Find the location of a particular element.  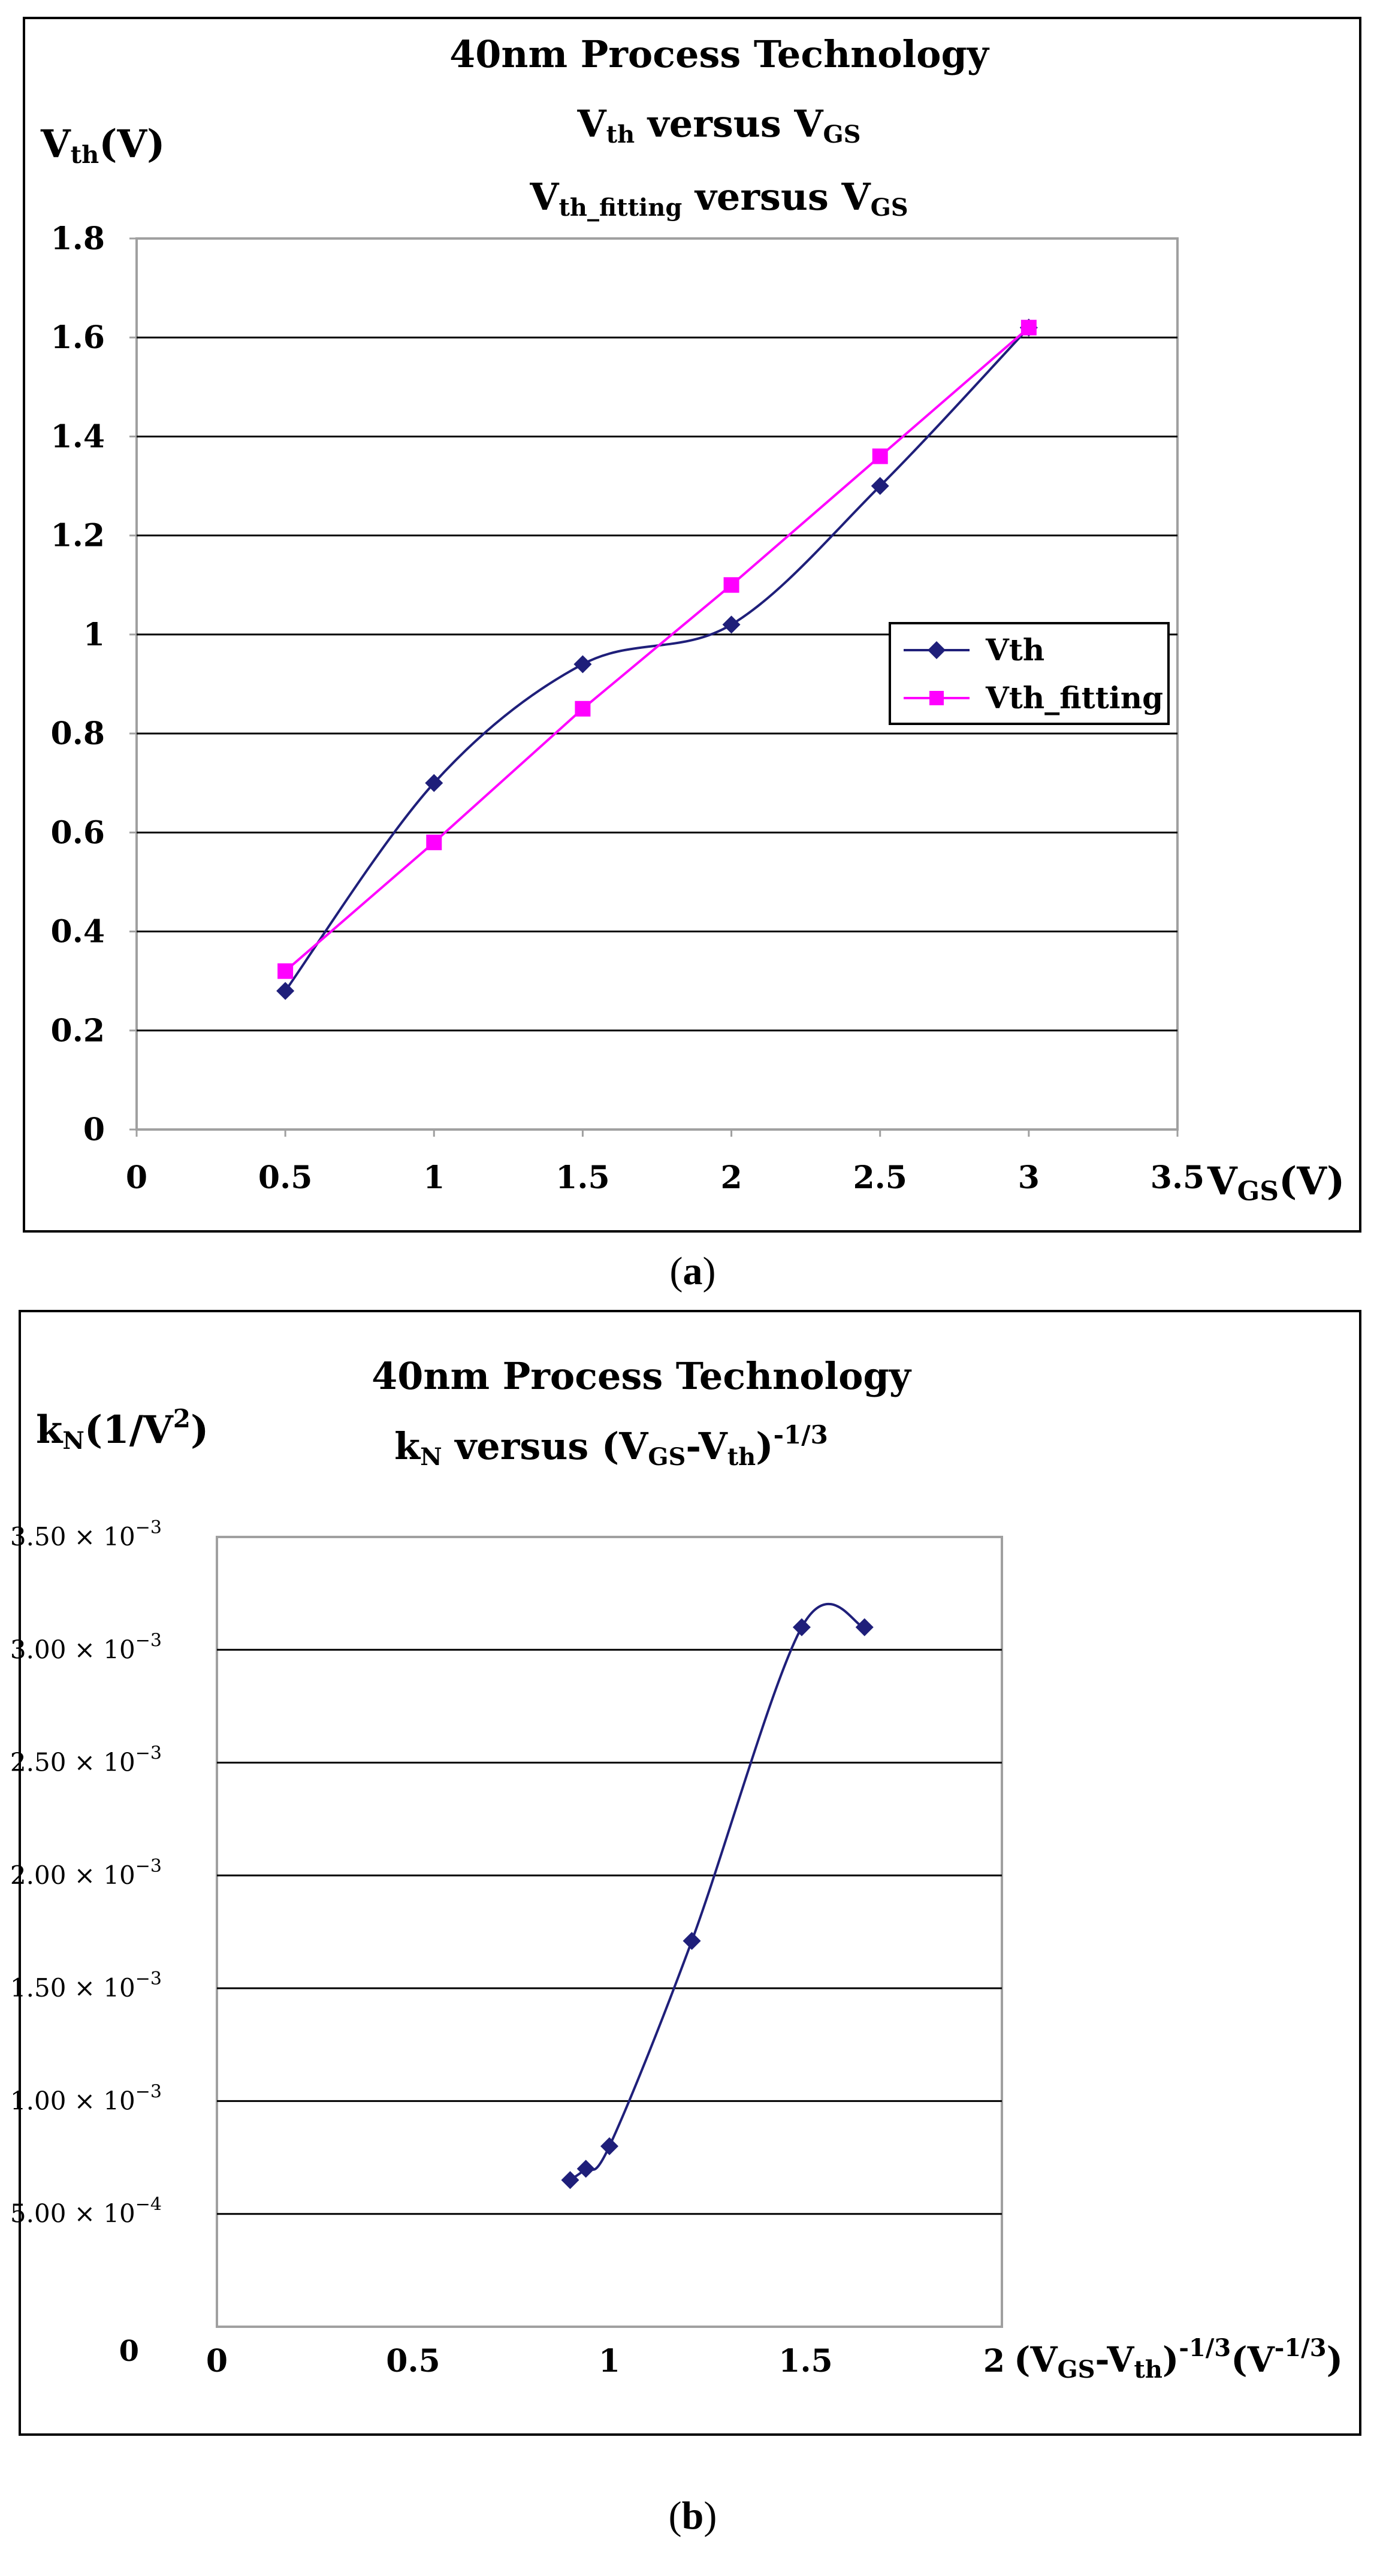

y-tick-mantissa: 2.00 × 10 is located at coordinates (72, 1876).